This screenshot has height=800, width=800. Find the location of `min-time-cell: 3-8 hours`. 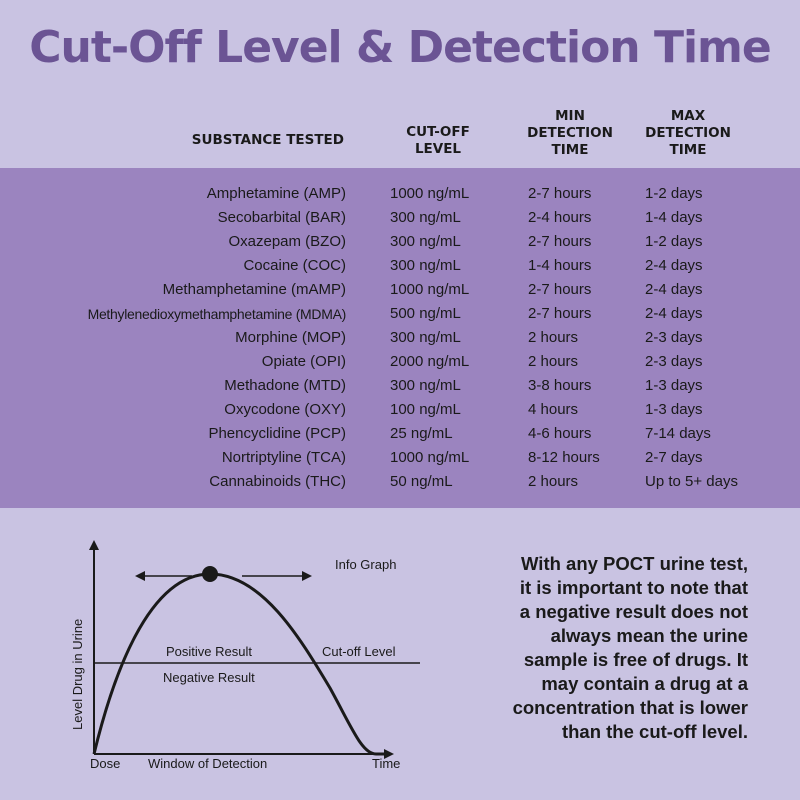

min-time-cell: 3-8 hours is located at coordinates (560, 385).